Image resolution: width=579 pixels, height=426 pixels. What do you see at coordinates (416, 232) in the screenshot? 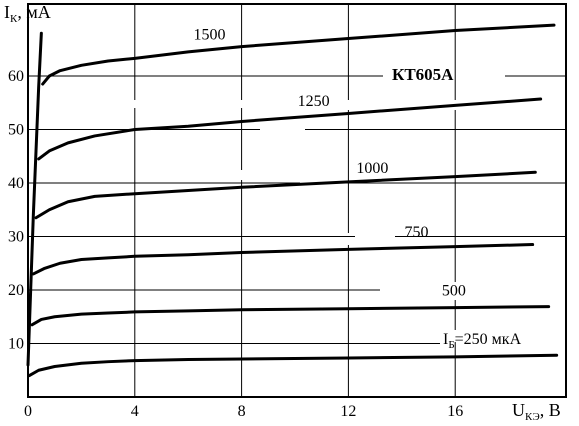
I see `curve-label-750: 750` at bounding box center [416, 232].